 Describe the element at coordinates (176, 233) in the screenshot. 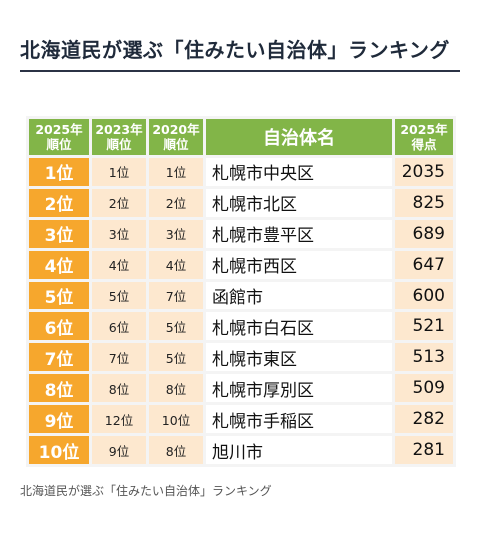

I see `rank-2020-cell: 3位` at that location.